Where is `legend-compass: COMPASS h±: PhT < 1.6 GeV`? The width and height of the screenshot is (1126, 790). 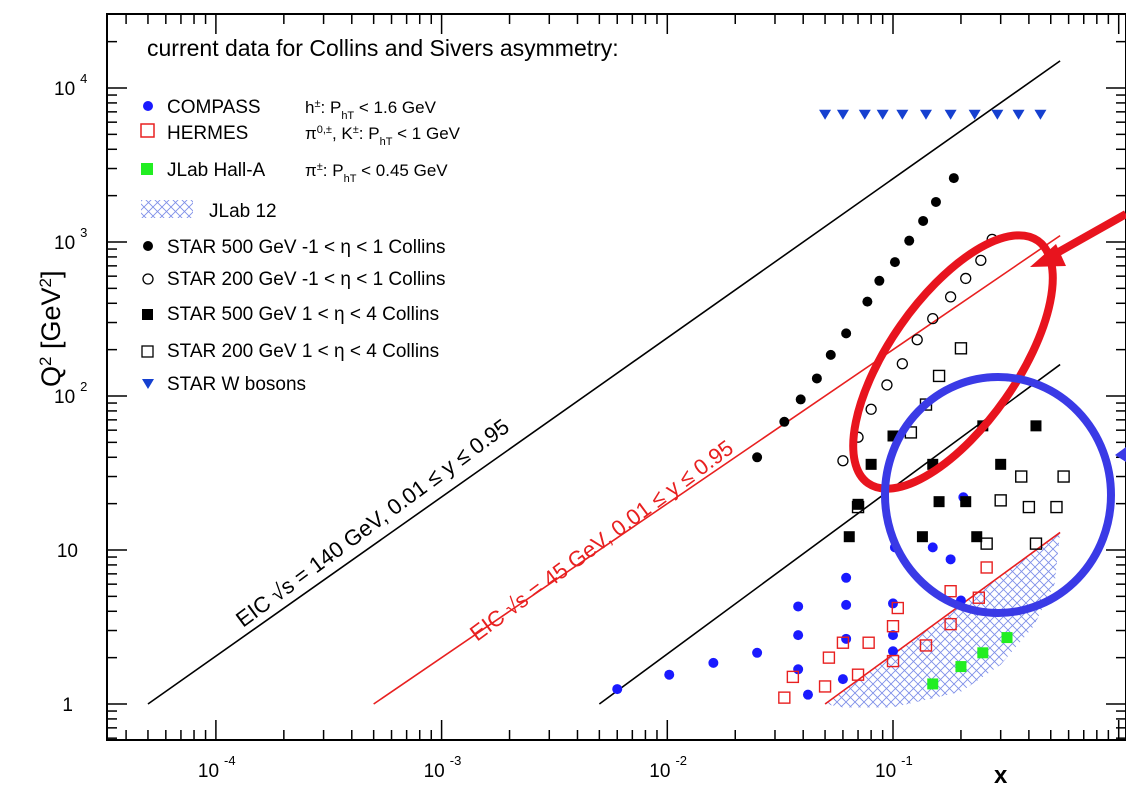
legend-compass: COMPASS h±: PhT < 1.6 GeV is located at coordinates (290, 109).